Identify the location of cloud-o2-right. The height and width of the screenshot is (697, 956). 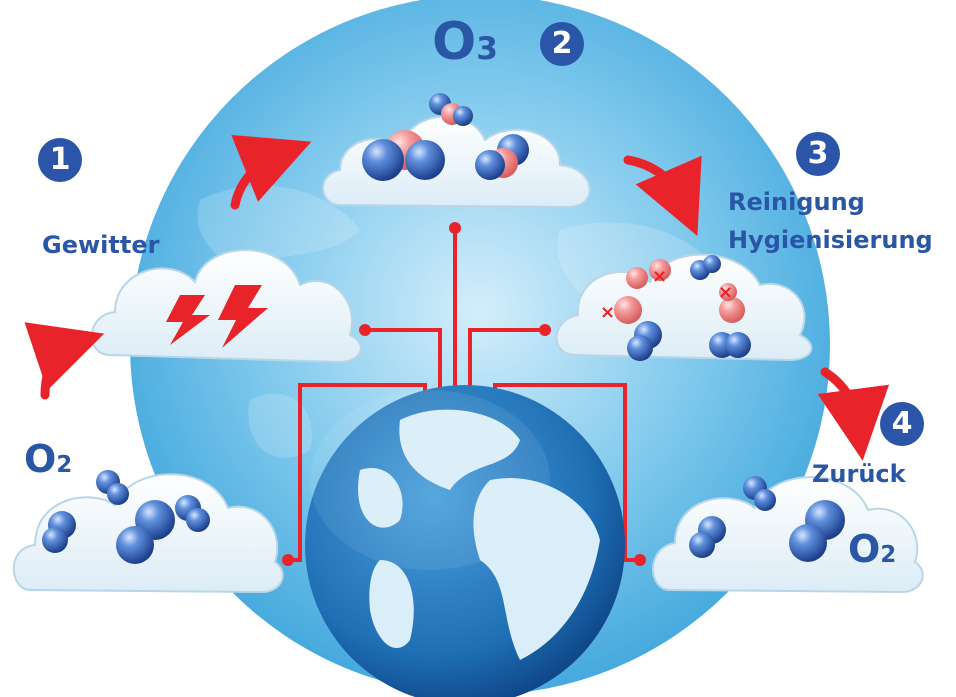
(788, 535).